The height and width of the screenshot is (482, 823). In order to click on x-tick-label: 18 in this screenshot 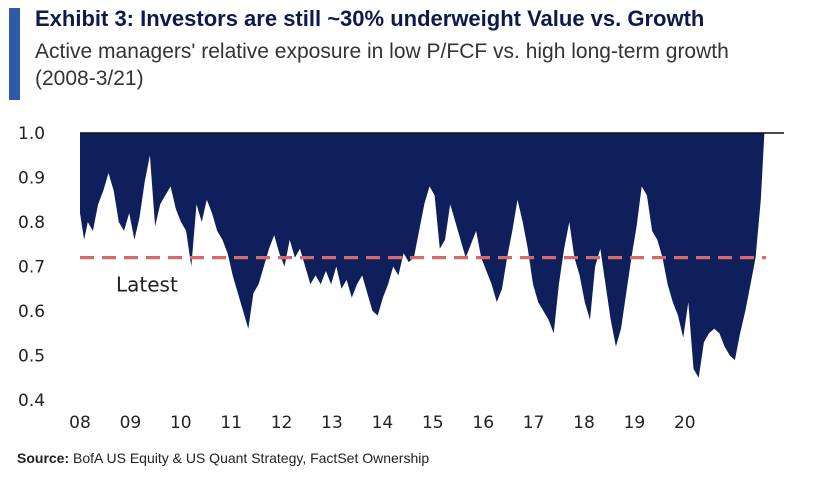, I will do `click(584, 423)`.